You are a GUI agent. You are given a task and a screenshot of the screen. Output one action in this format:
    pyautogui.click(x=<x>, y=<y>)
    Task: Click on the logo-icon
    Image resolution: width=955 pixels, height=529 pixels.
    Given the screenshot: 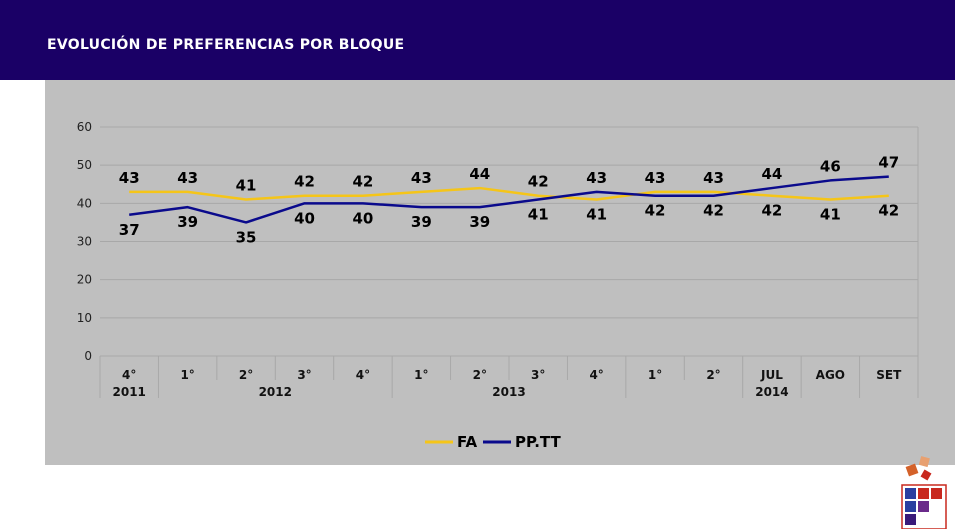 What is the action you would take?
    pyautogui.click(x=924, y=492)
    